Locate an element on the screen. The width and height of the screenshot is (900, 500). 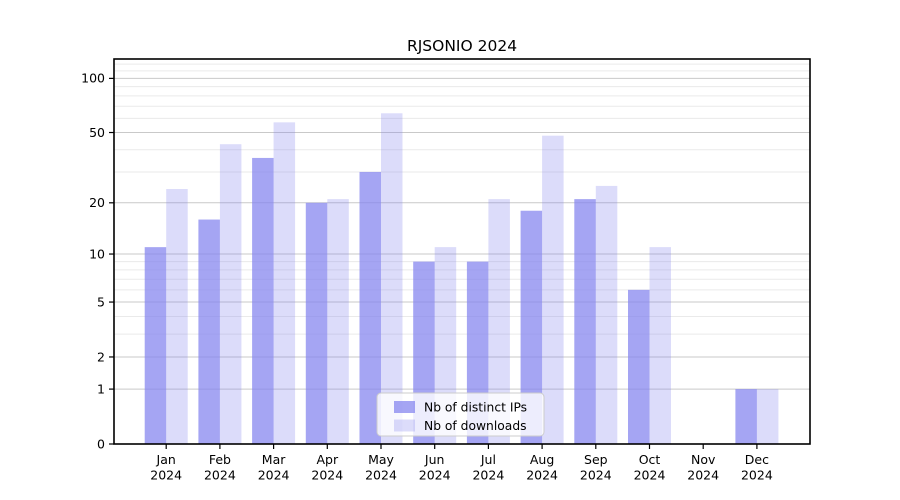
y-tick-label-20: 20 is located at coordinates (97, 202).